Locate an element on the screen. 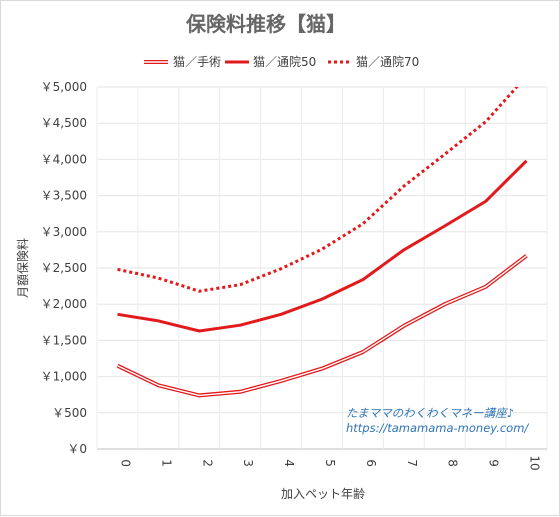  x-tick-label: 9 is located at coordinates (494, 463).